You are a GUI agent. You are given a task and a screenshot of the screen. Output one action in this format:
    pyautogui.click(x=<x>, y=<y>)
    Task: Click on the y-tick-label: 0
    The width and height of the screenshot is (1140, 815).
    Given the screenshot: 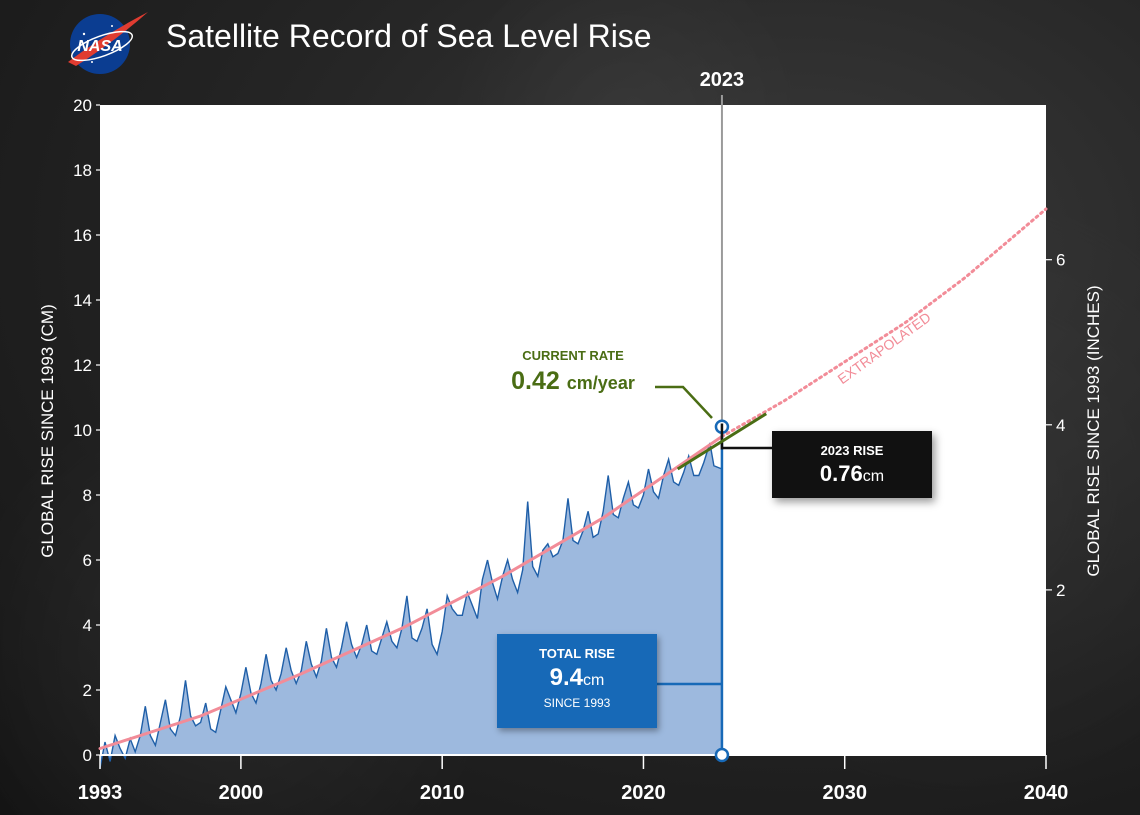 What is the action you would take?
    pyautogui.click(x=87, y=755)
    